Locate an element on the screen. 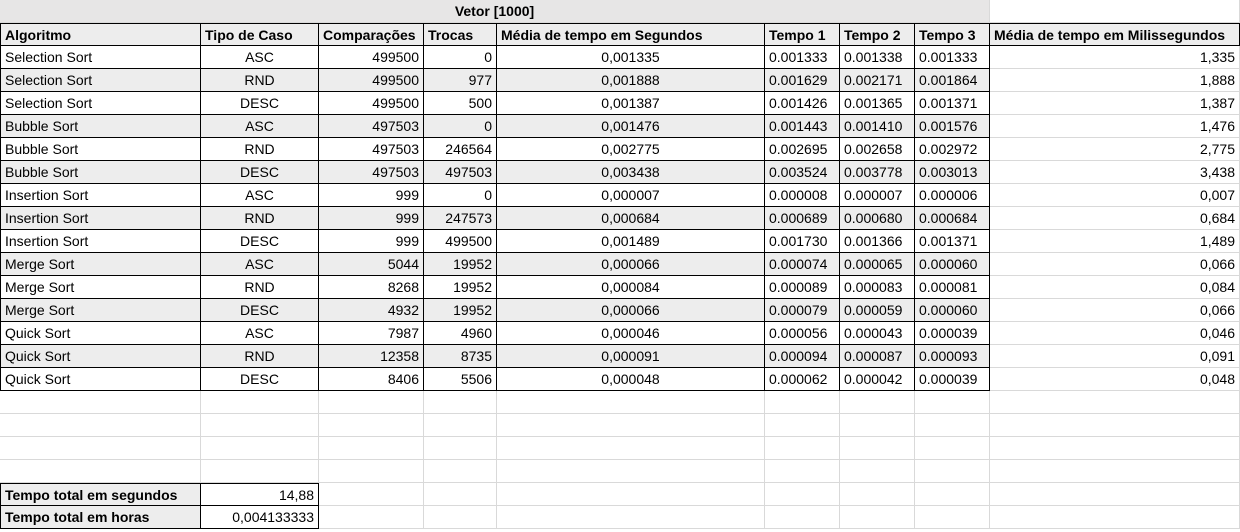 This screenshot has width=1240, height=532. table-cell: 0.003778 is located at coordinates (877, 172).